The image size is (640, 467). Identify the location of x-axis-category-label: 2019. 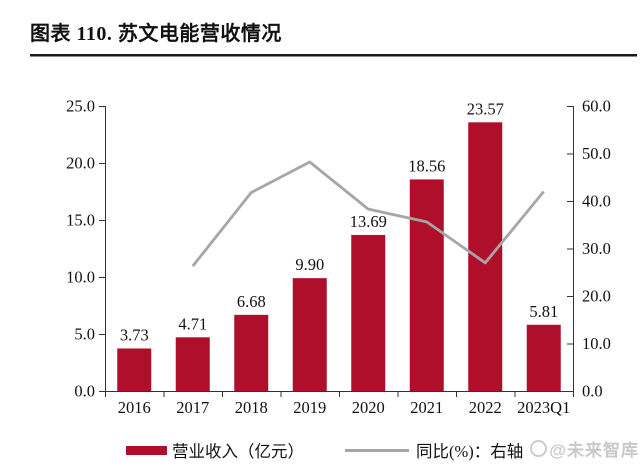
(309, 407).